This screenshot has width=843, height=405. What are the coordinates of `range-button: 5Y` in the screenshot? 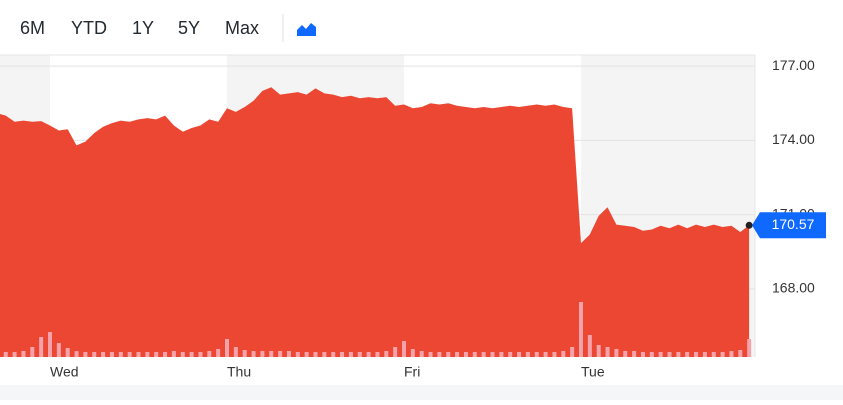 It's located at (189, 28).